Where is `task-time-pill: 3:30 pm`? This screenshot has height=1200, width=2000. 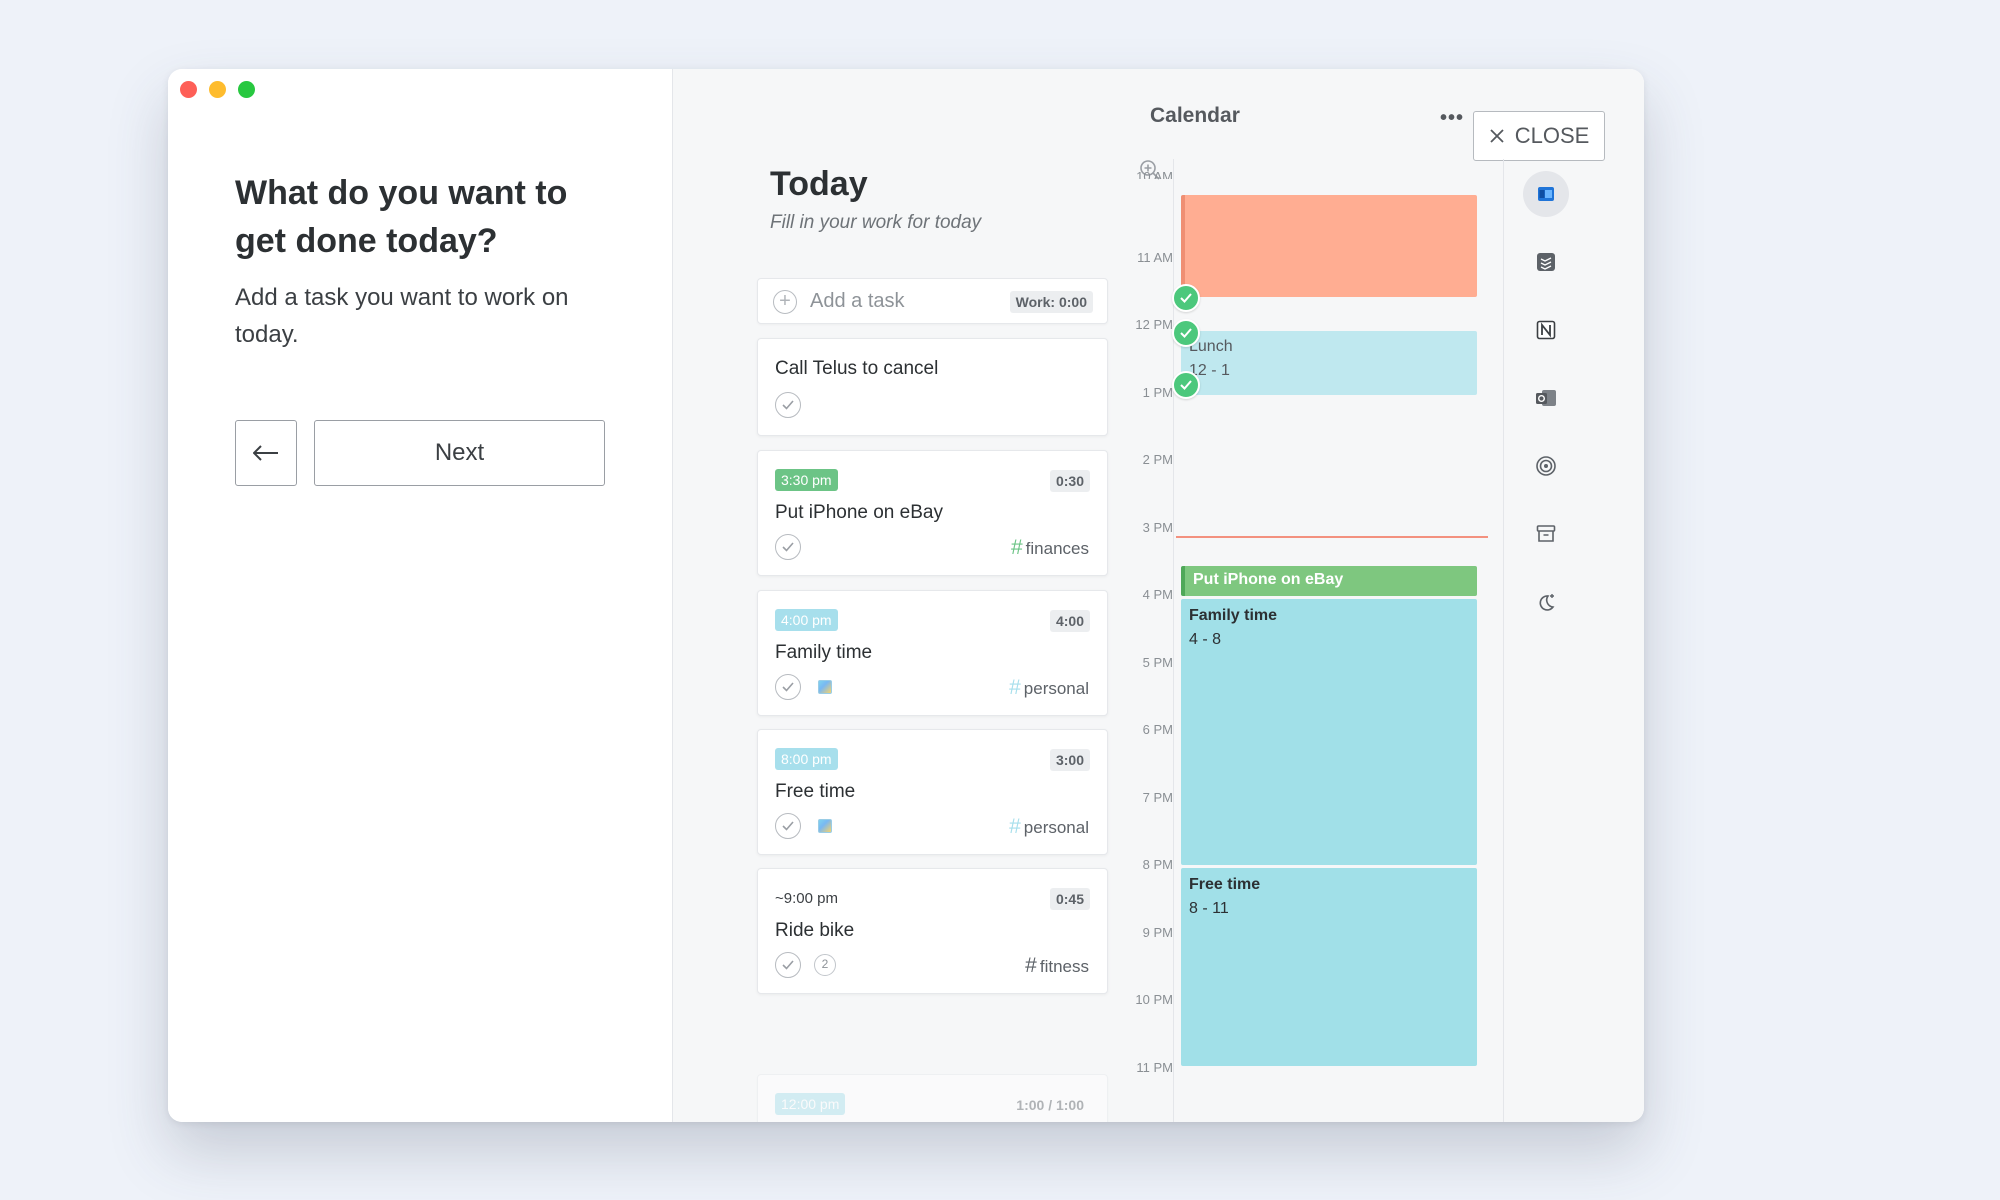
task-time-pill: 3:30 pm is located at coordinates (806, 480).